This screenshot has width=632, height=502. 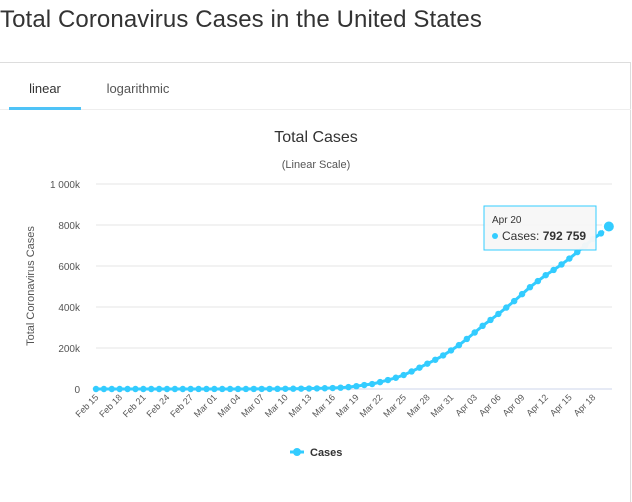 I want to click on x-tick-label: Mar 31, so click(x=442, y=405).